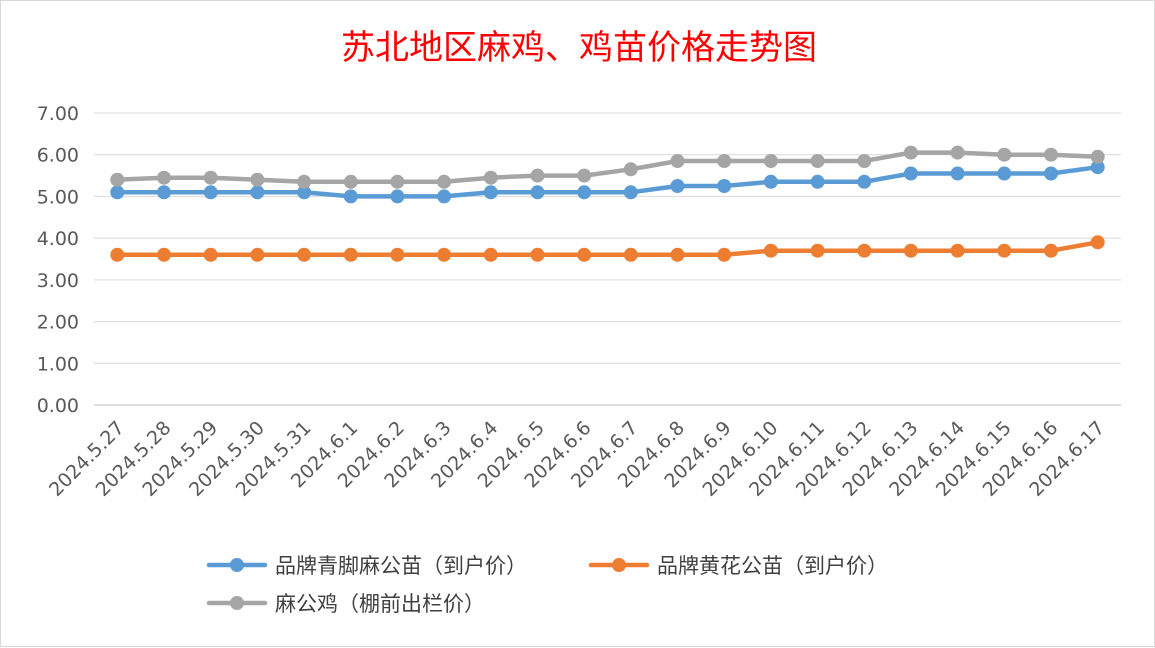  What do you see at coordinates (58, 364) in the screenshot?
I see `y-tick-label: 1.00` at bounding box center [58, 364].